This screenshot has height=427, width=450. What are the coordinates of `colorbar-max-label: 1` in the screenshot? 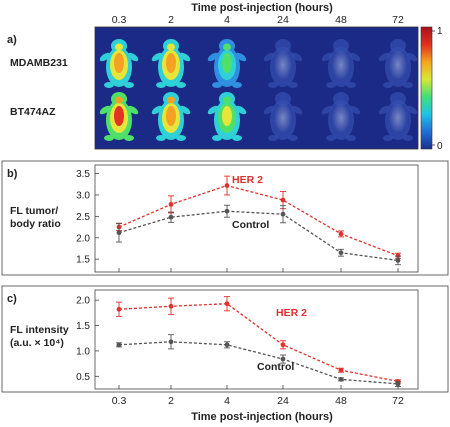 It's located at (440, 31).